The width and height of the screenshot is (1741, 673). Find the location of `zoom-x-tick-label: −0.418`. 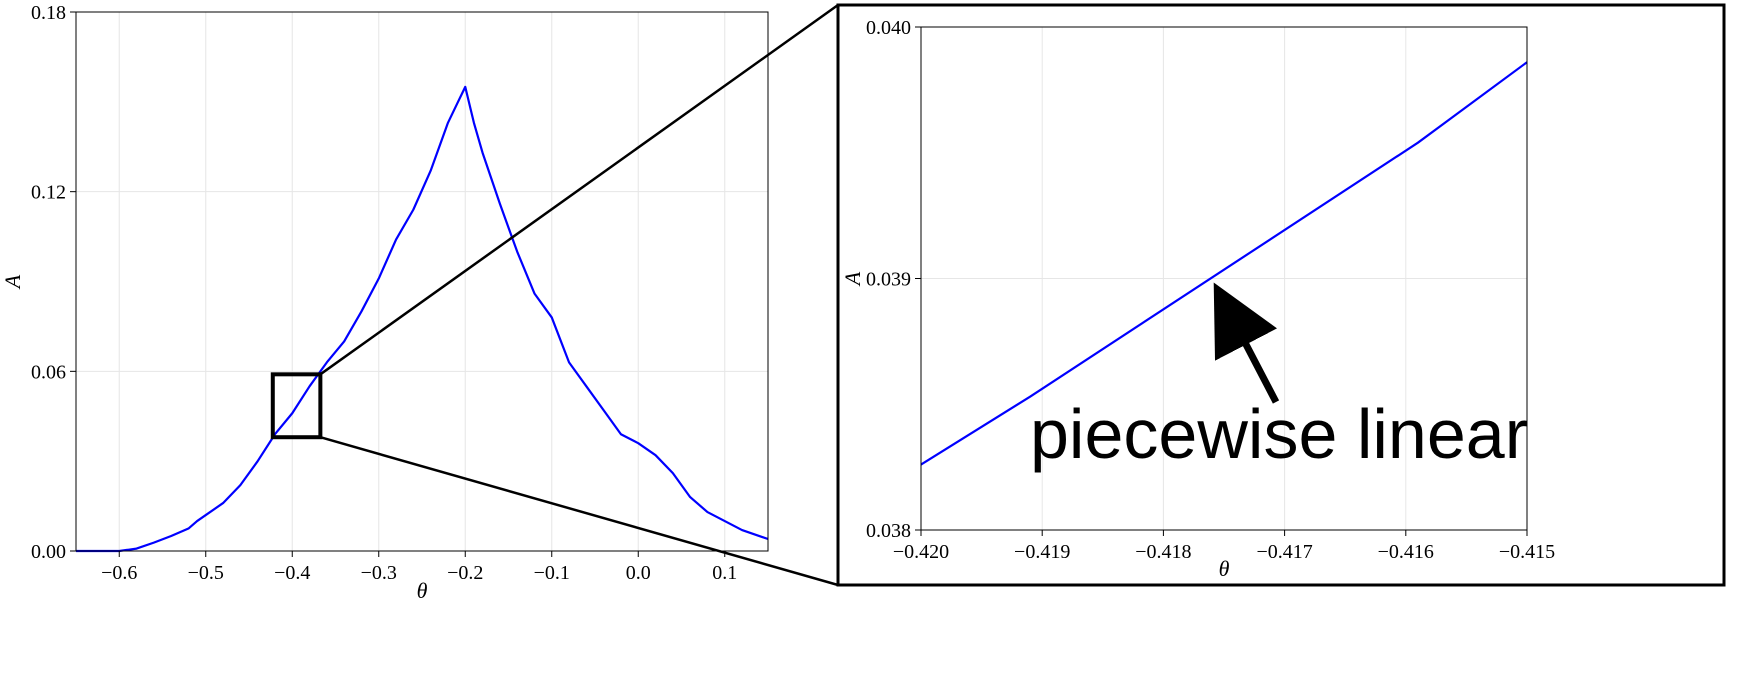

zoom-x-tick-label: −0.418 is located at coordinates (1163, 552).